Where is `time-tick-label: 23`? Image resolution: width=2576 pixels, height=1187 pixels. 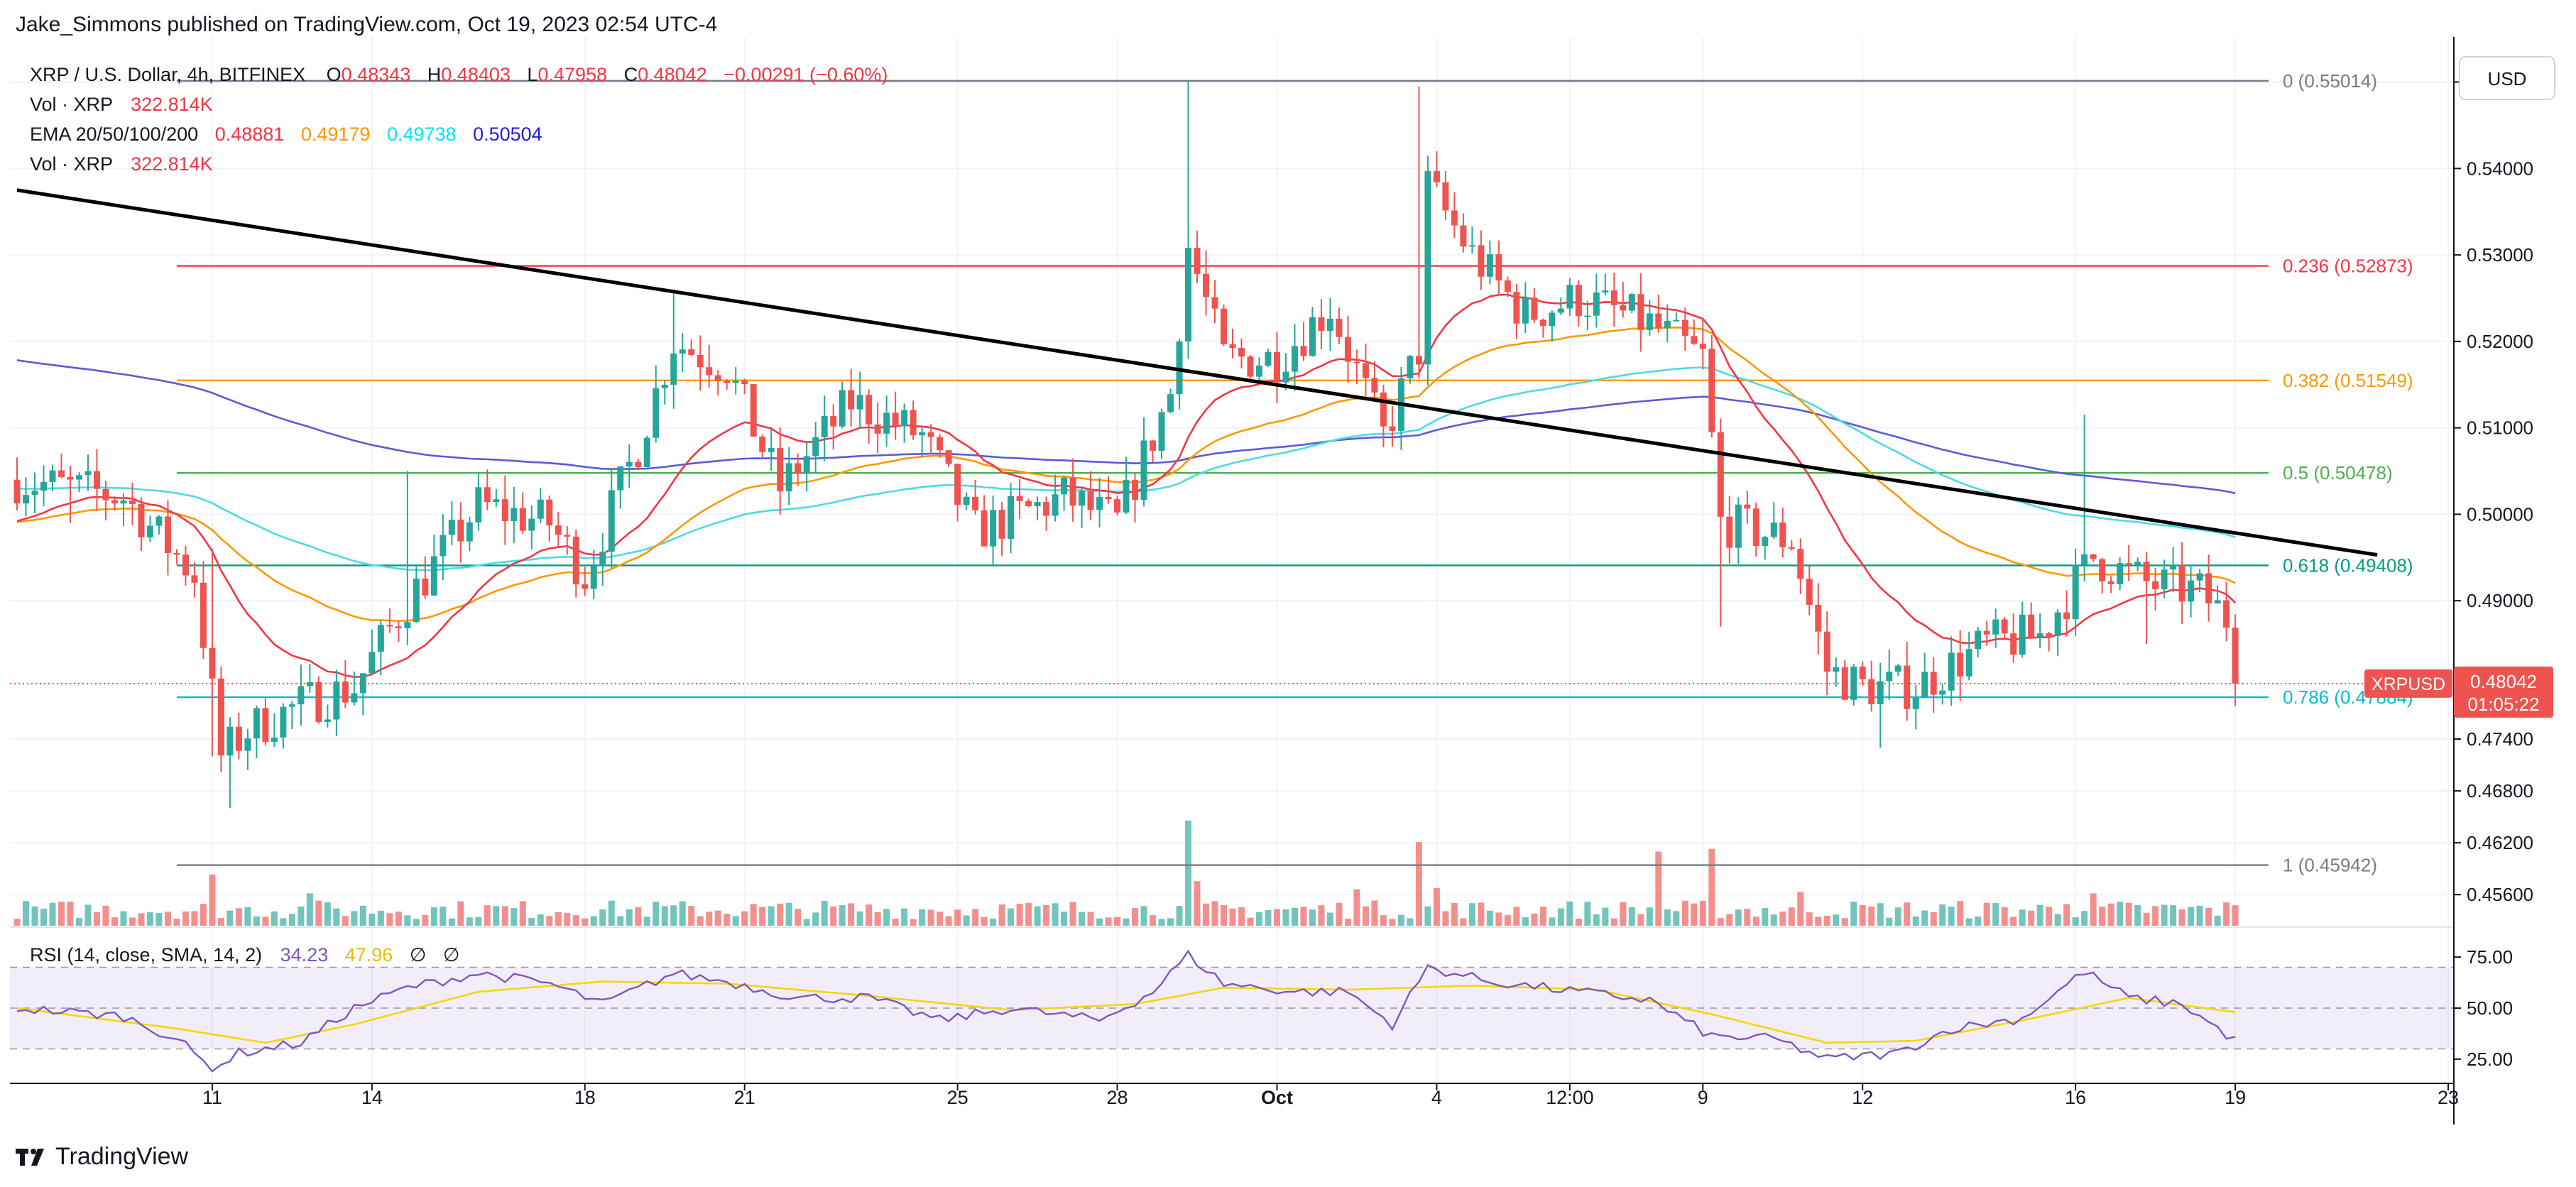 time-tick-label: 23 is located at coordinates (2448, 1097).